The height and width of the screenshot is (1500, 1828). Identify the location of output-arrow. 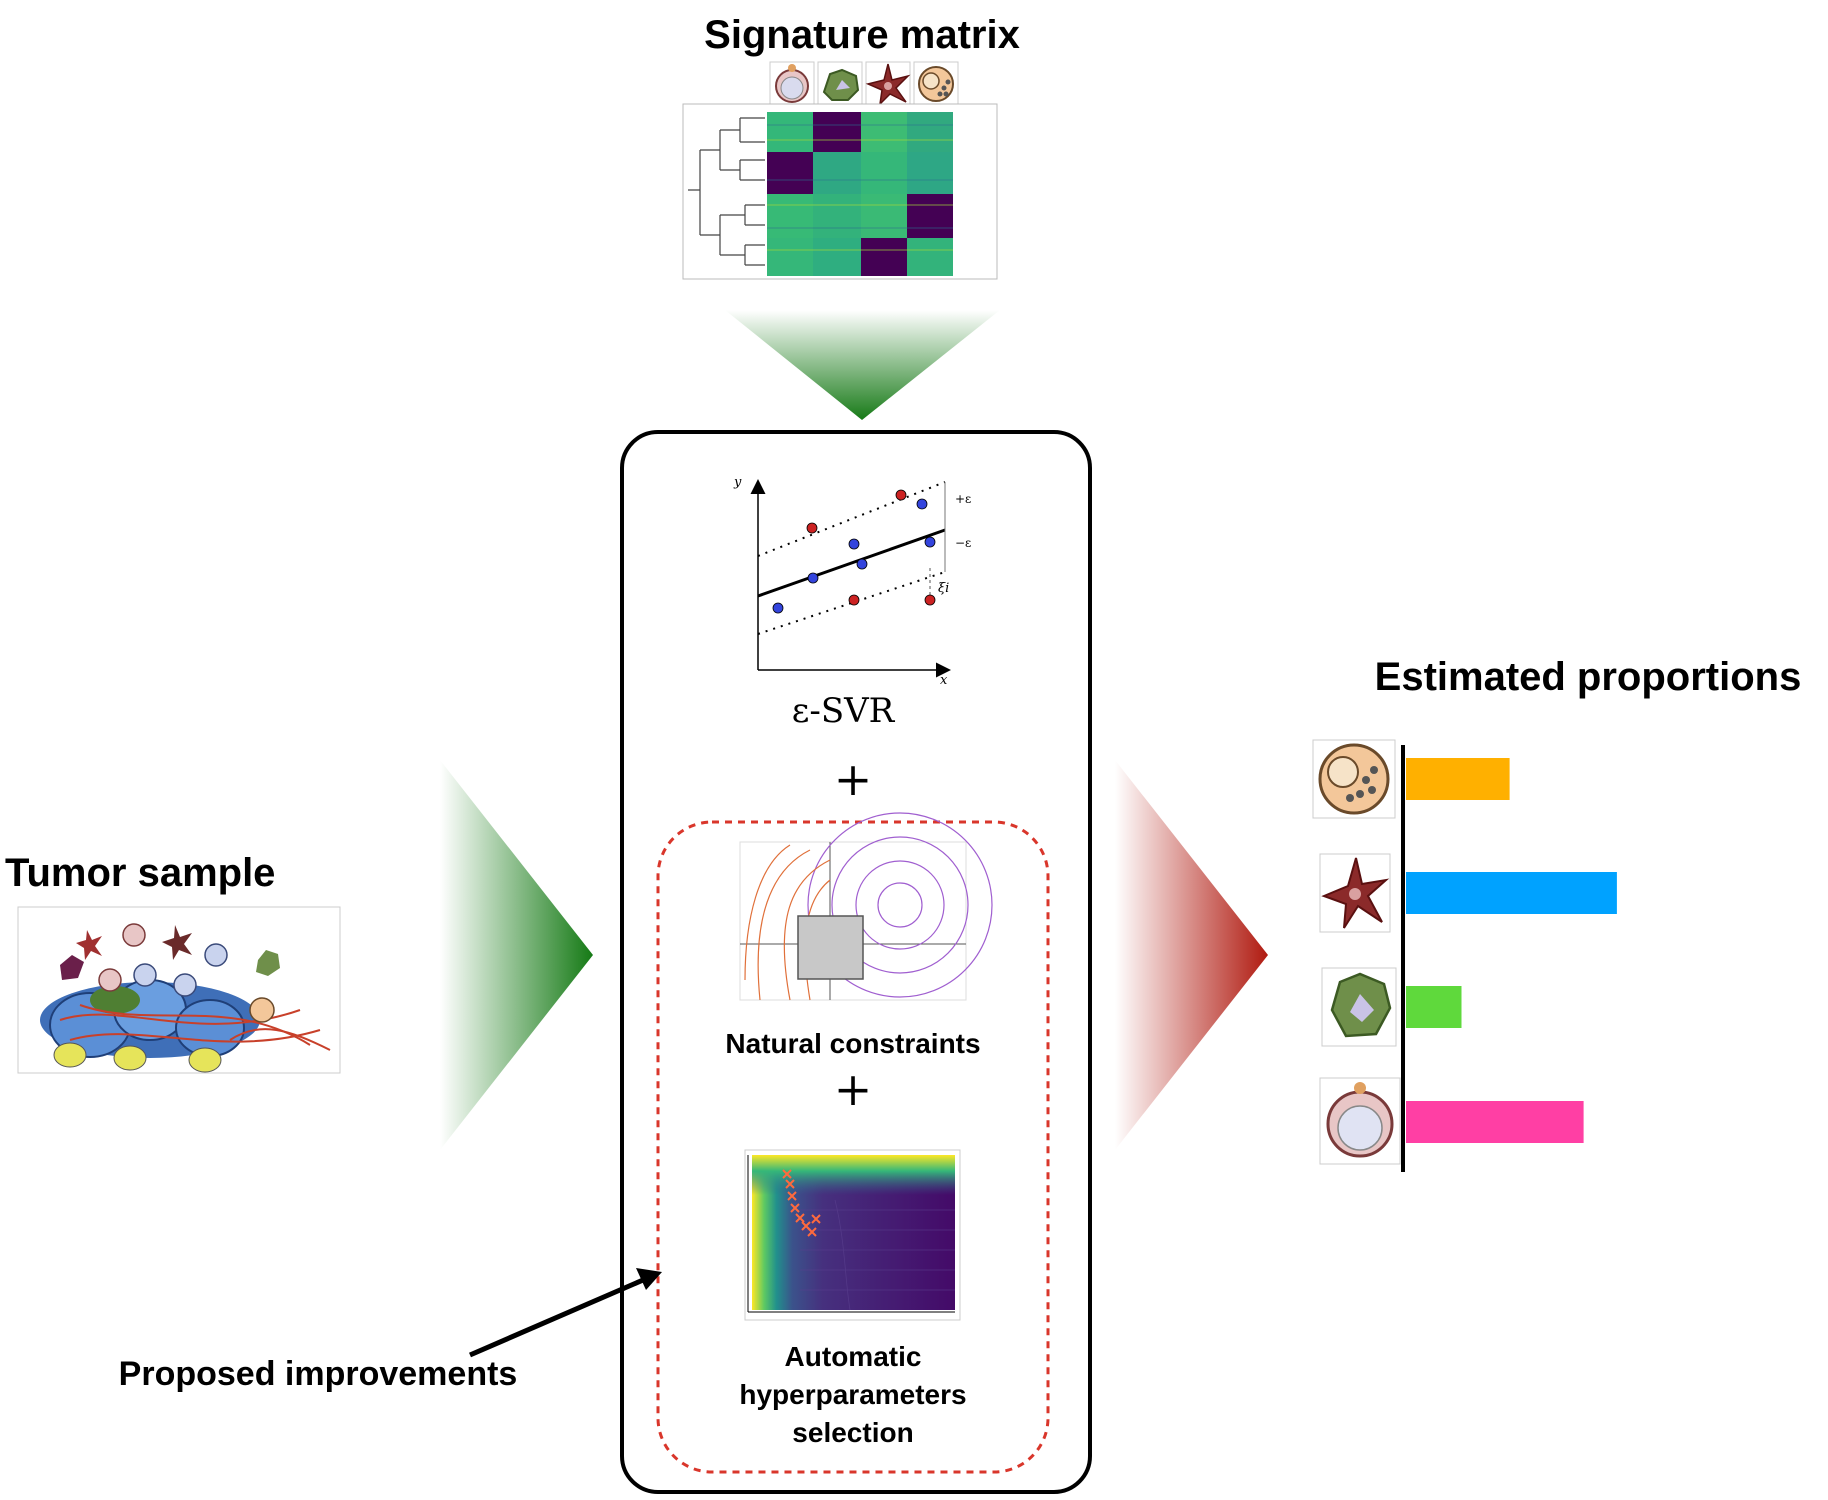
(1191, 955).